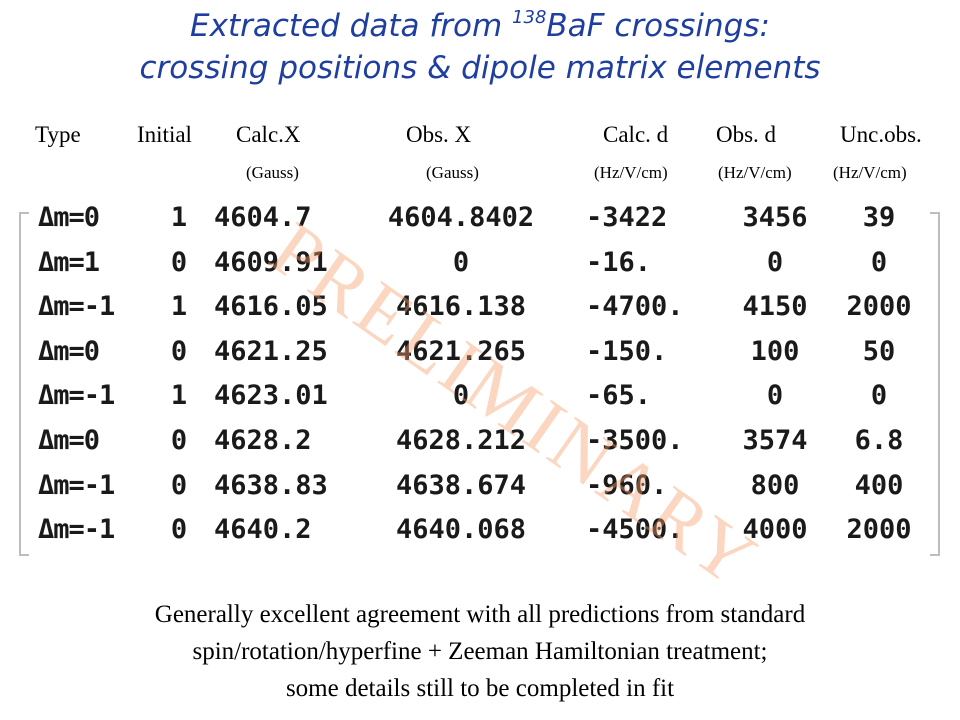  I want to click on header-calc-d: Calc. d, so click(636, 134).